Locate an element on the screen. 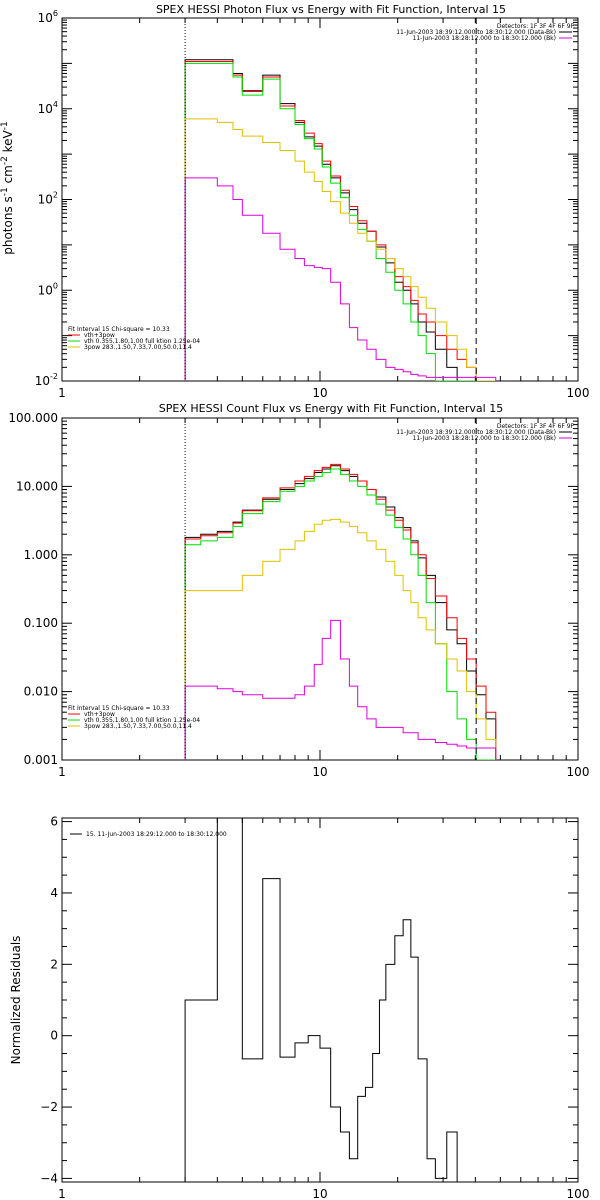 The height and width of the screenshot is (1200, 600). y-tick-label: 0.010 is located at coordinates (41, 692).